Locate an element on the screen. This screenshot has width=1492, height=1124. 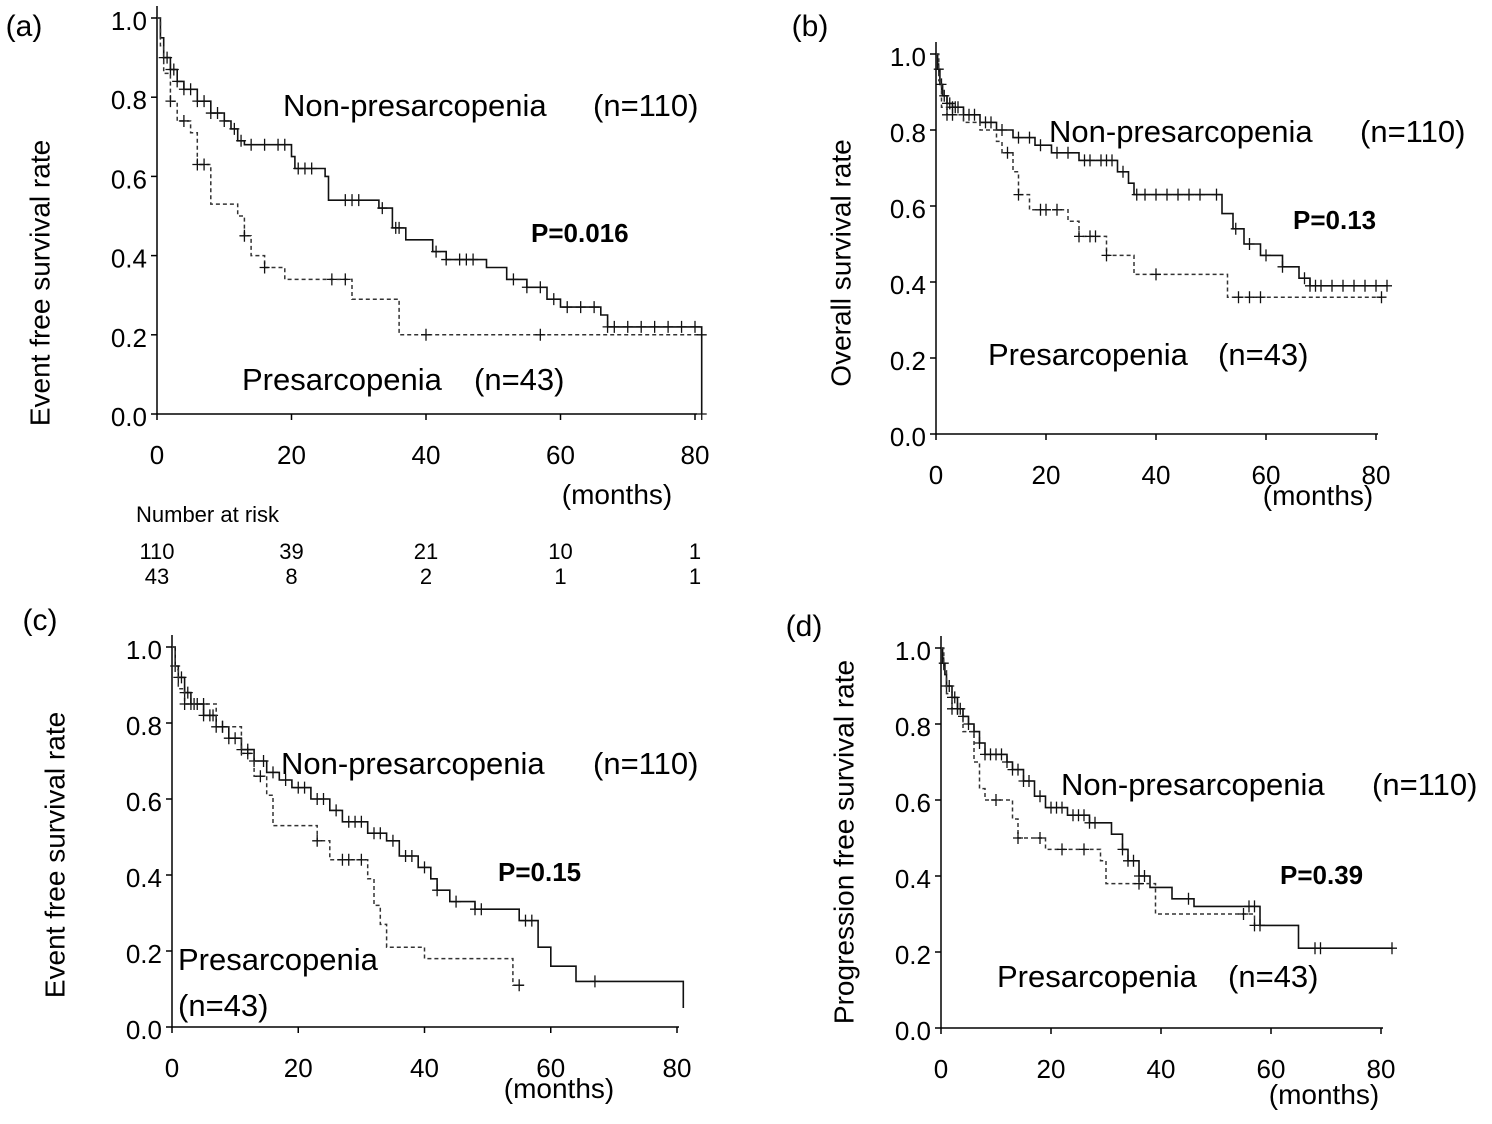
panel-label: (a) is located at coordinates (24, 26).